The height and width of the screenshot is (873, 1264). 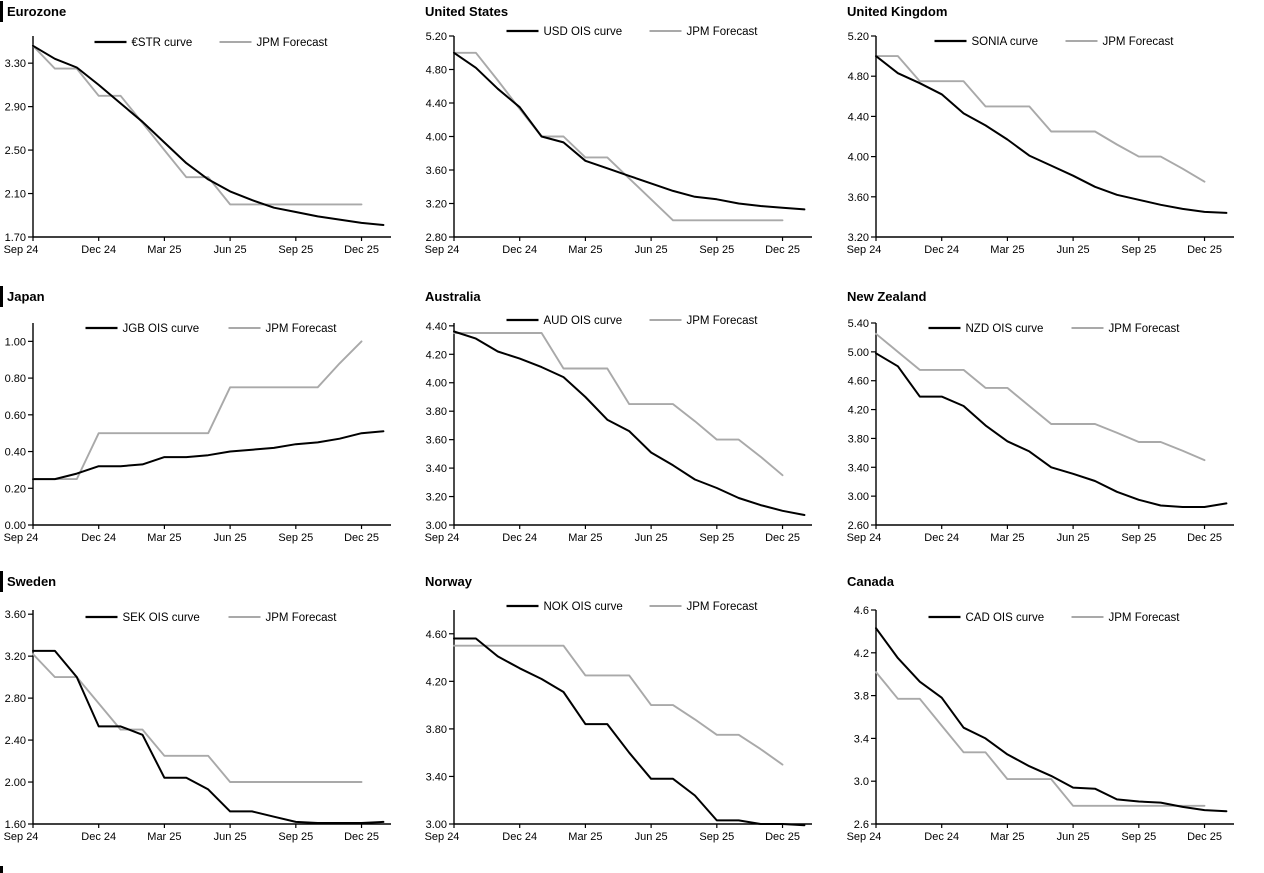 I want to click on y-tick-label: 4.80, so click(x=858, y=77).